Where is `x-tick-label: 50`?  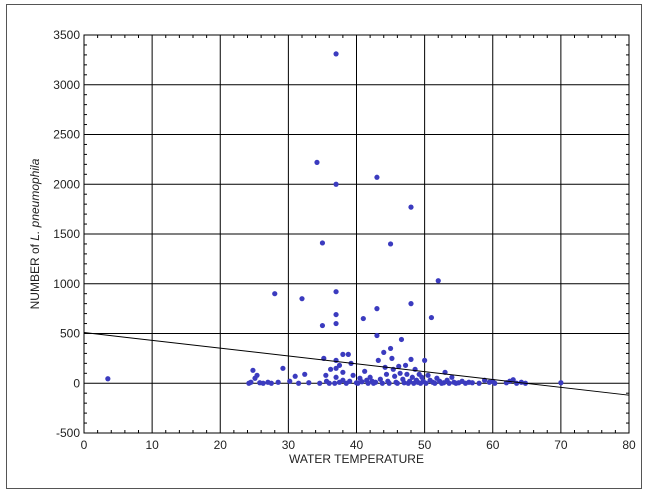
x-tick-label: 50 is located at coordinates (425, 445).